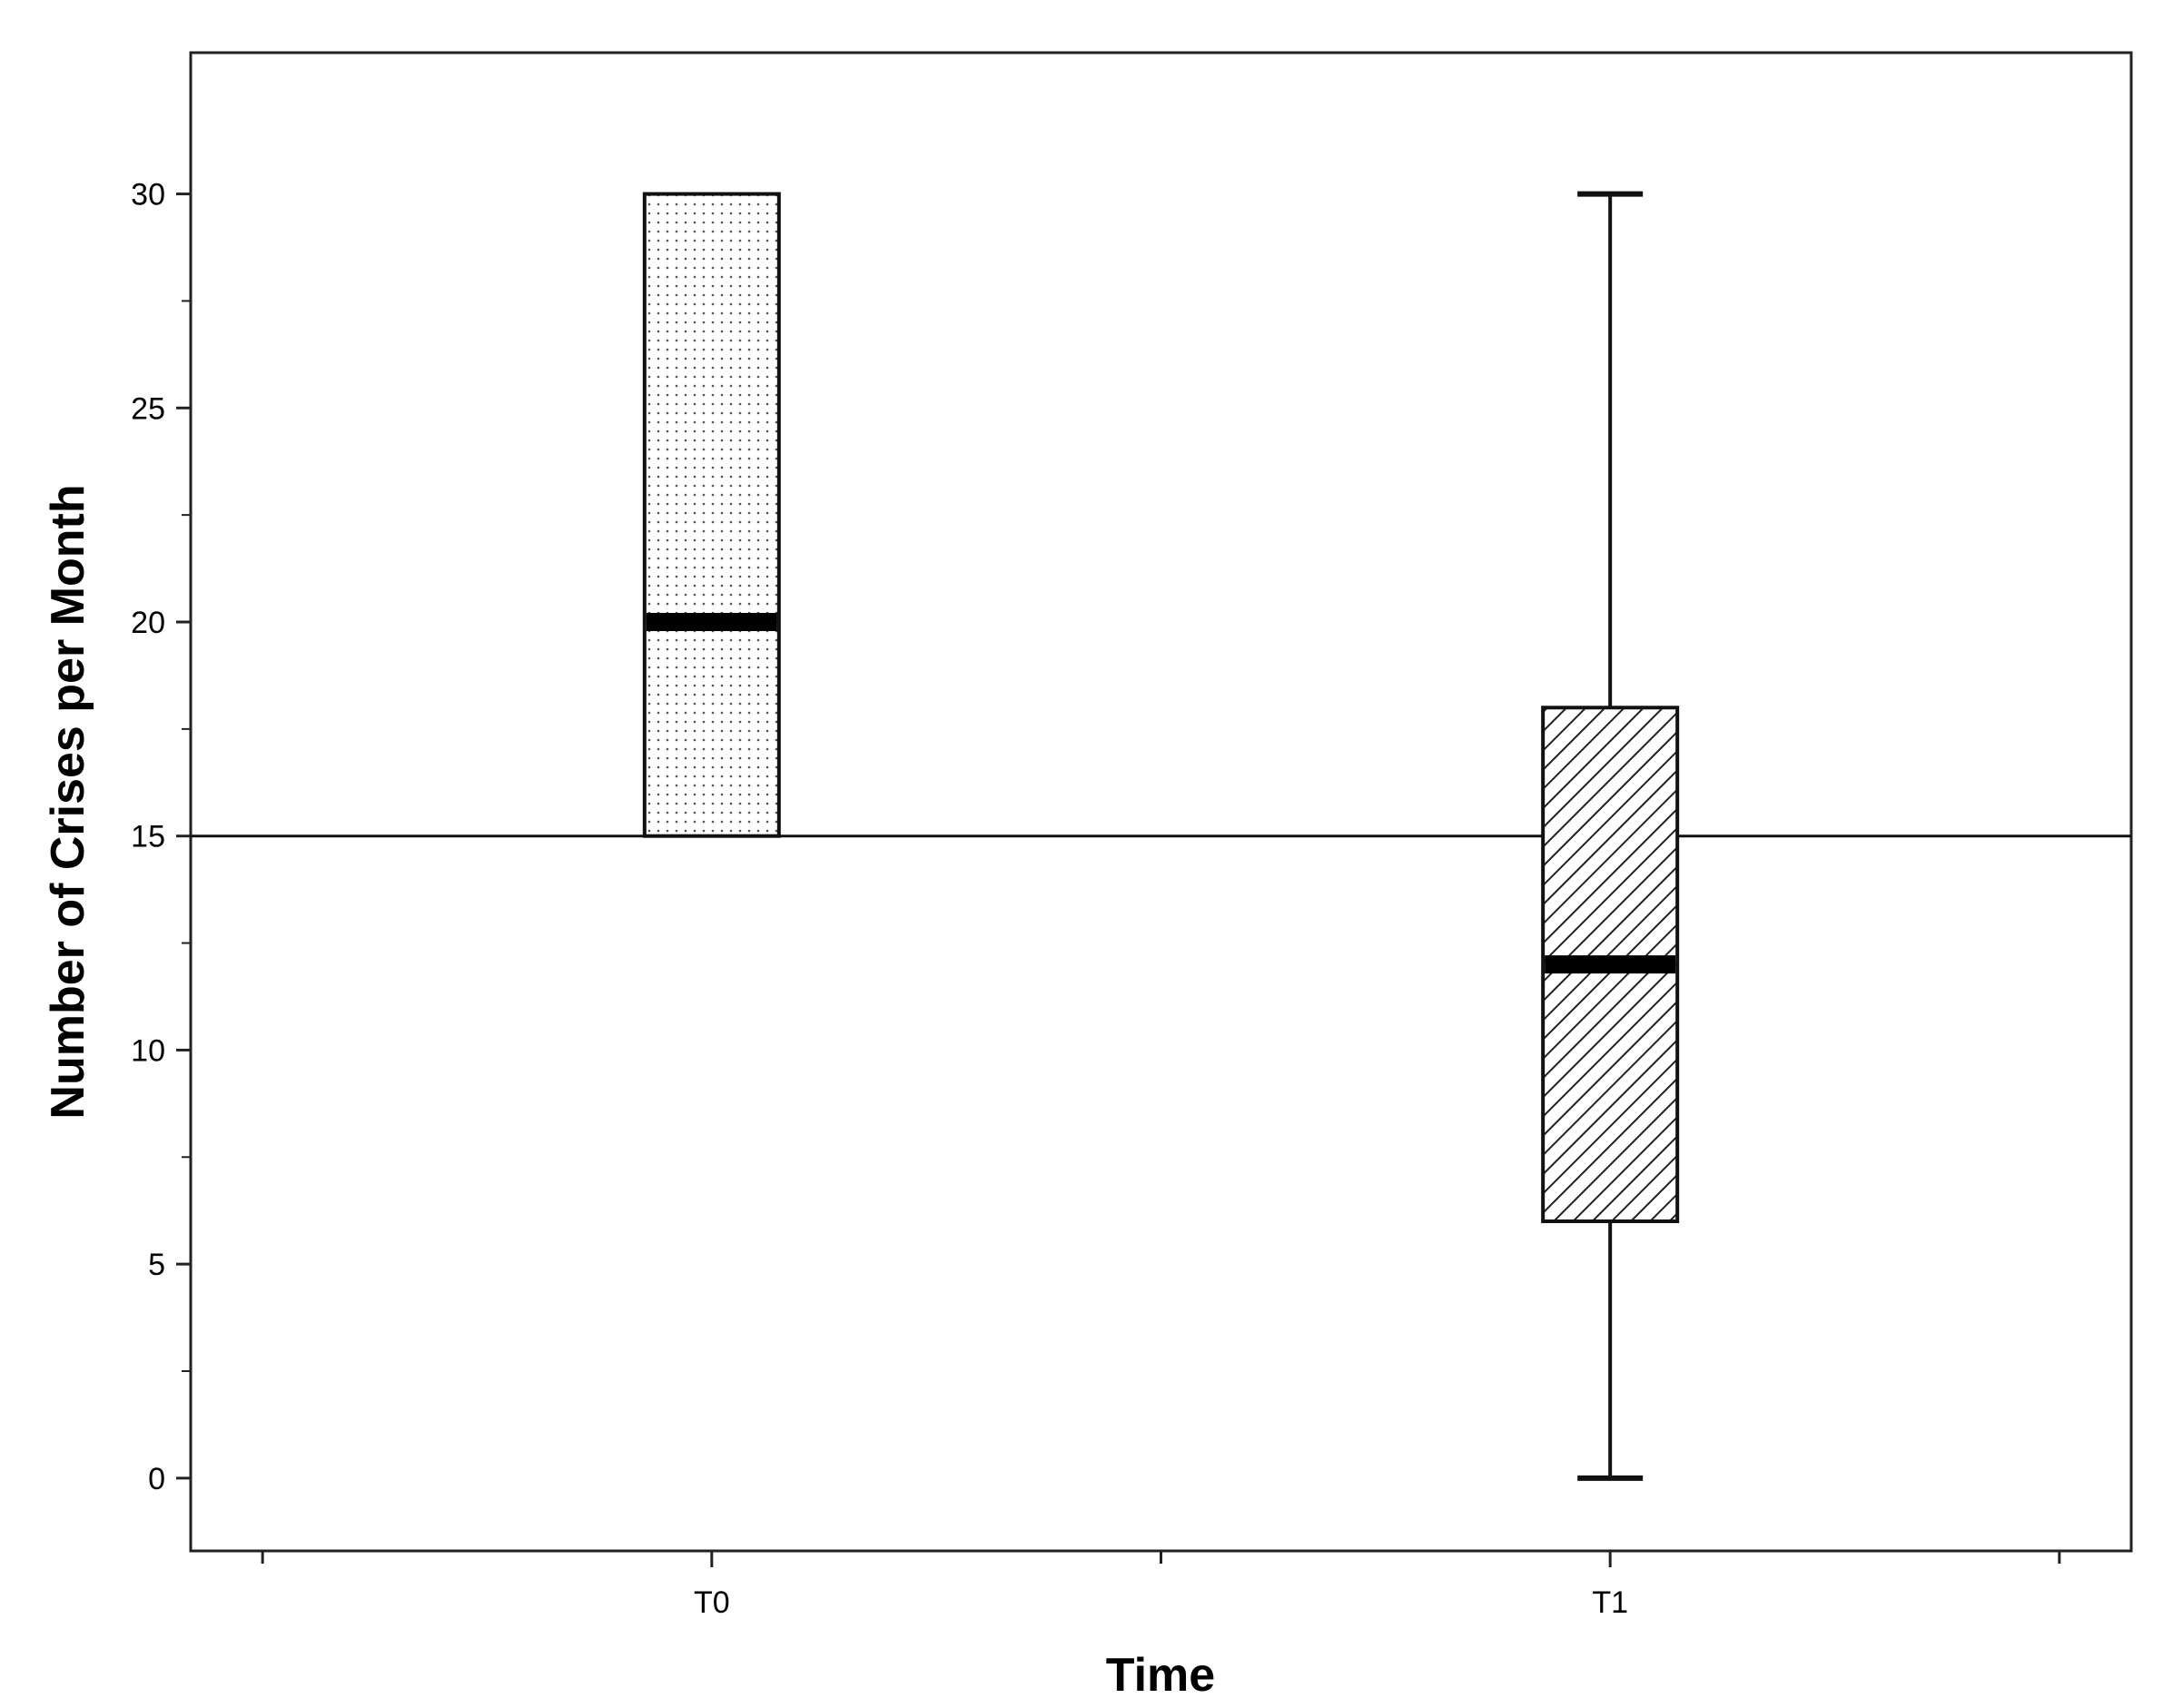 Image resolution: width=2173 pixels, height=1708 pixels. I want to click on y-tick-label: 0, so click(156, 1479).